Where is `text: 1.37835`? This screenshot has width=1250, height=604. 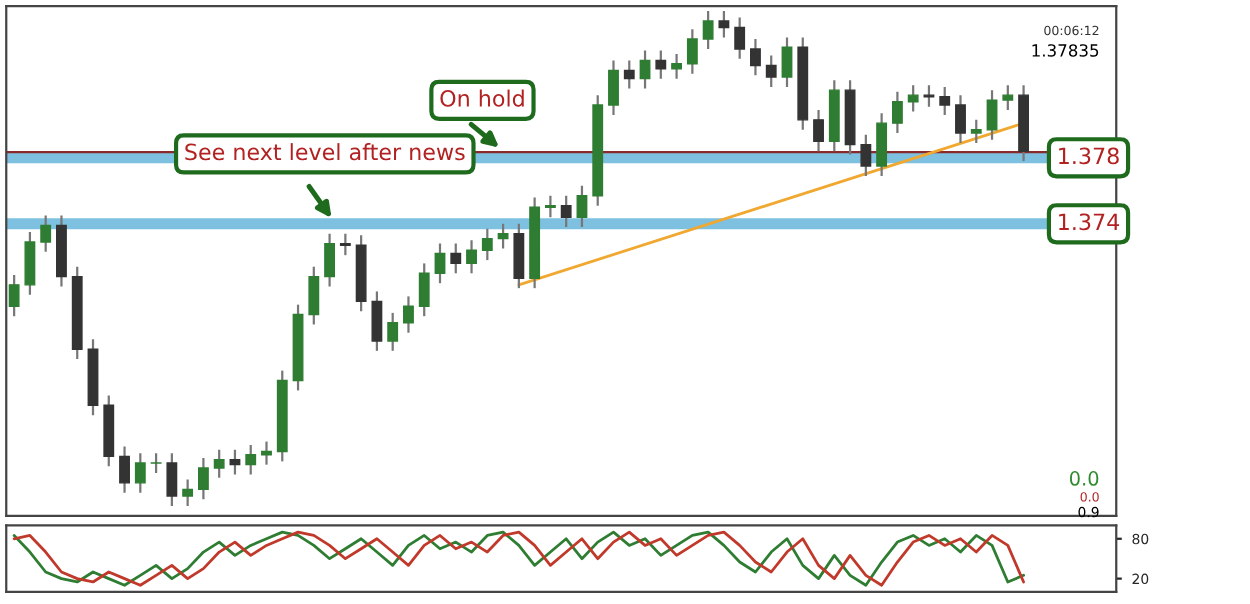
text: 1.37835 is located at coordinates (1065, 50).